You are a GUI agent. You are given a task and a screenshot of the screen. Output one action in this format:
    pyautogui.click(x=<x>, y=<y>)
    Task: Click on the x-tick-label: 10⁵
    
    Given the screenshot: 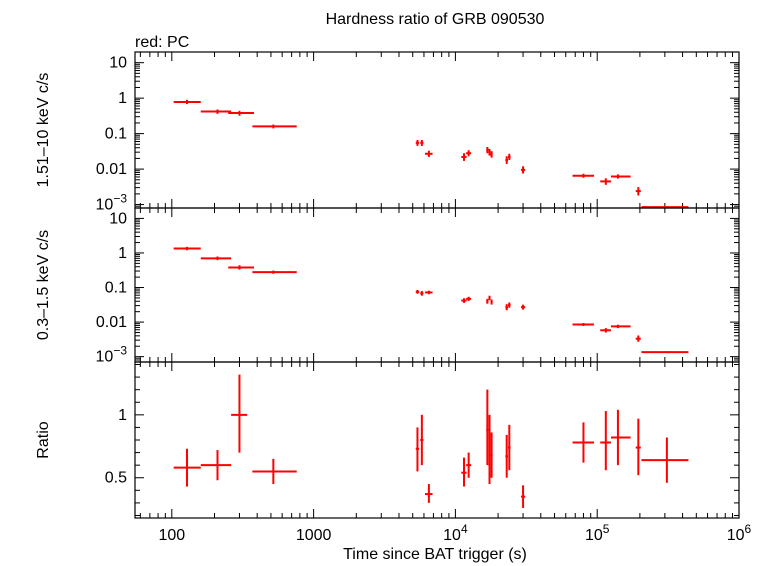 What is the action you would take?
    pyautogui.click(x=597, y=533)
    